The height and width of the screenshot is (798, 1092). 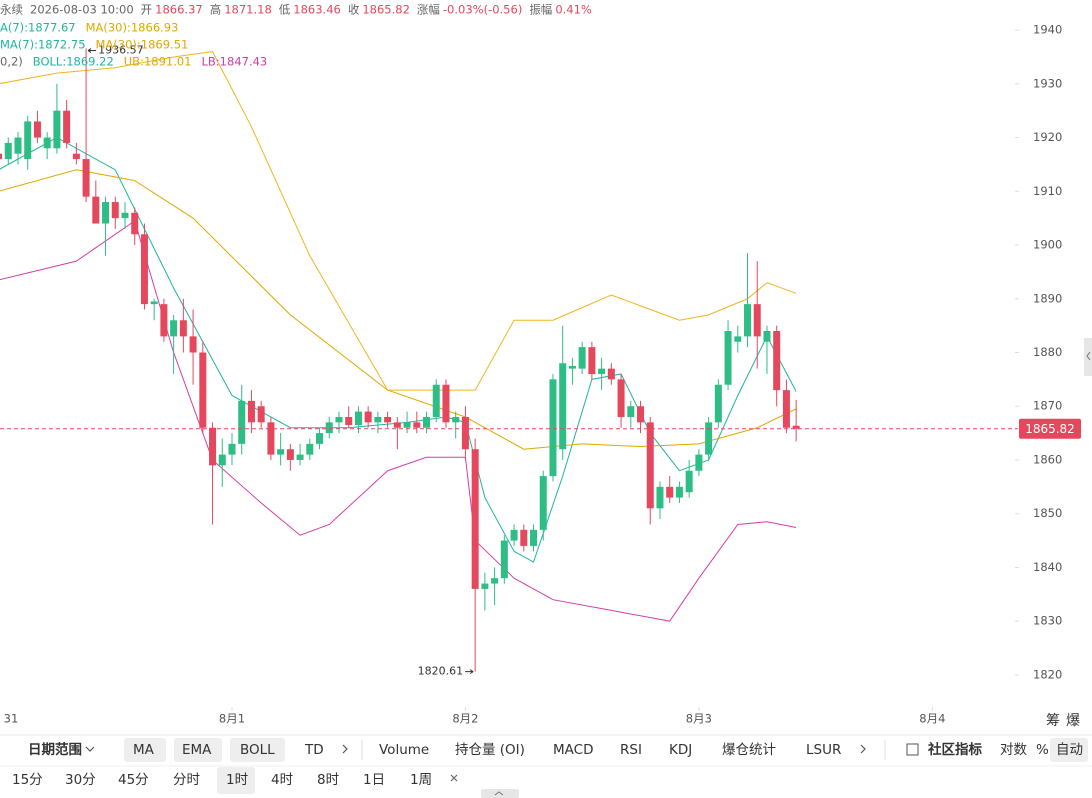 What do you see at coordinates (631, 750) in the screenshot?
I see `toolbar-item: RSI` at bounding box center [631, 750].